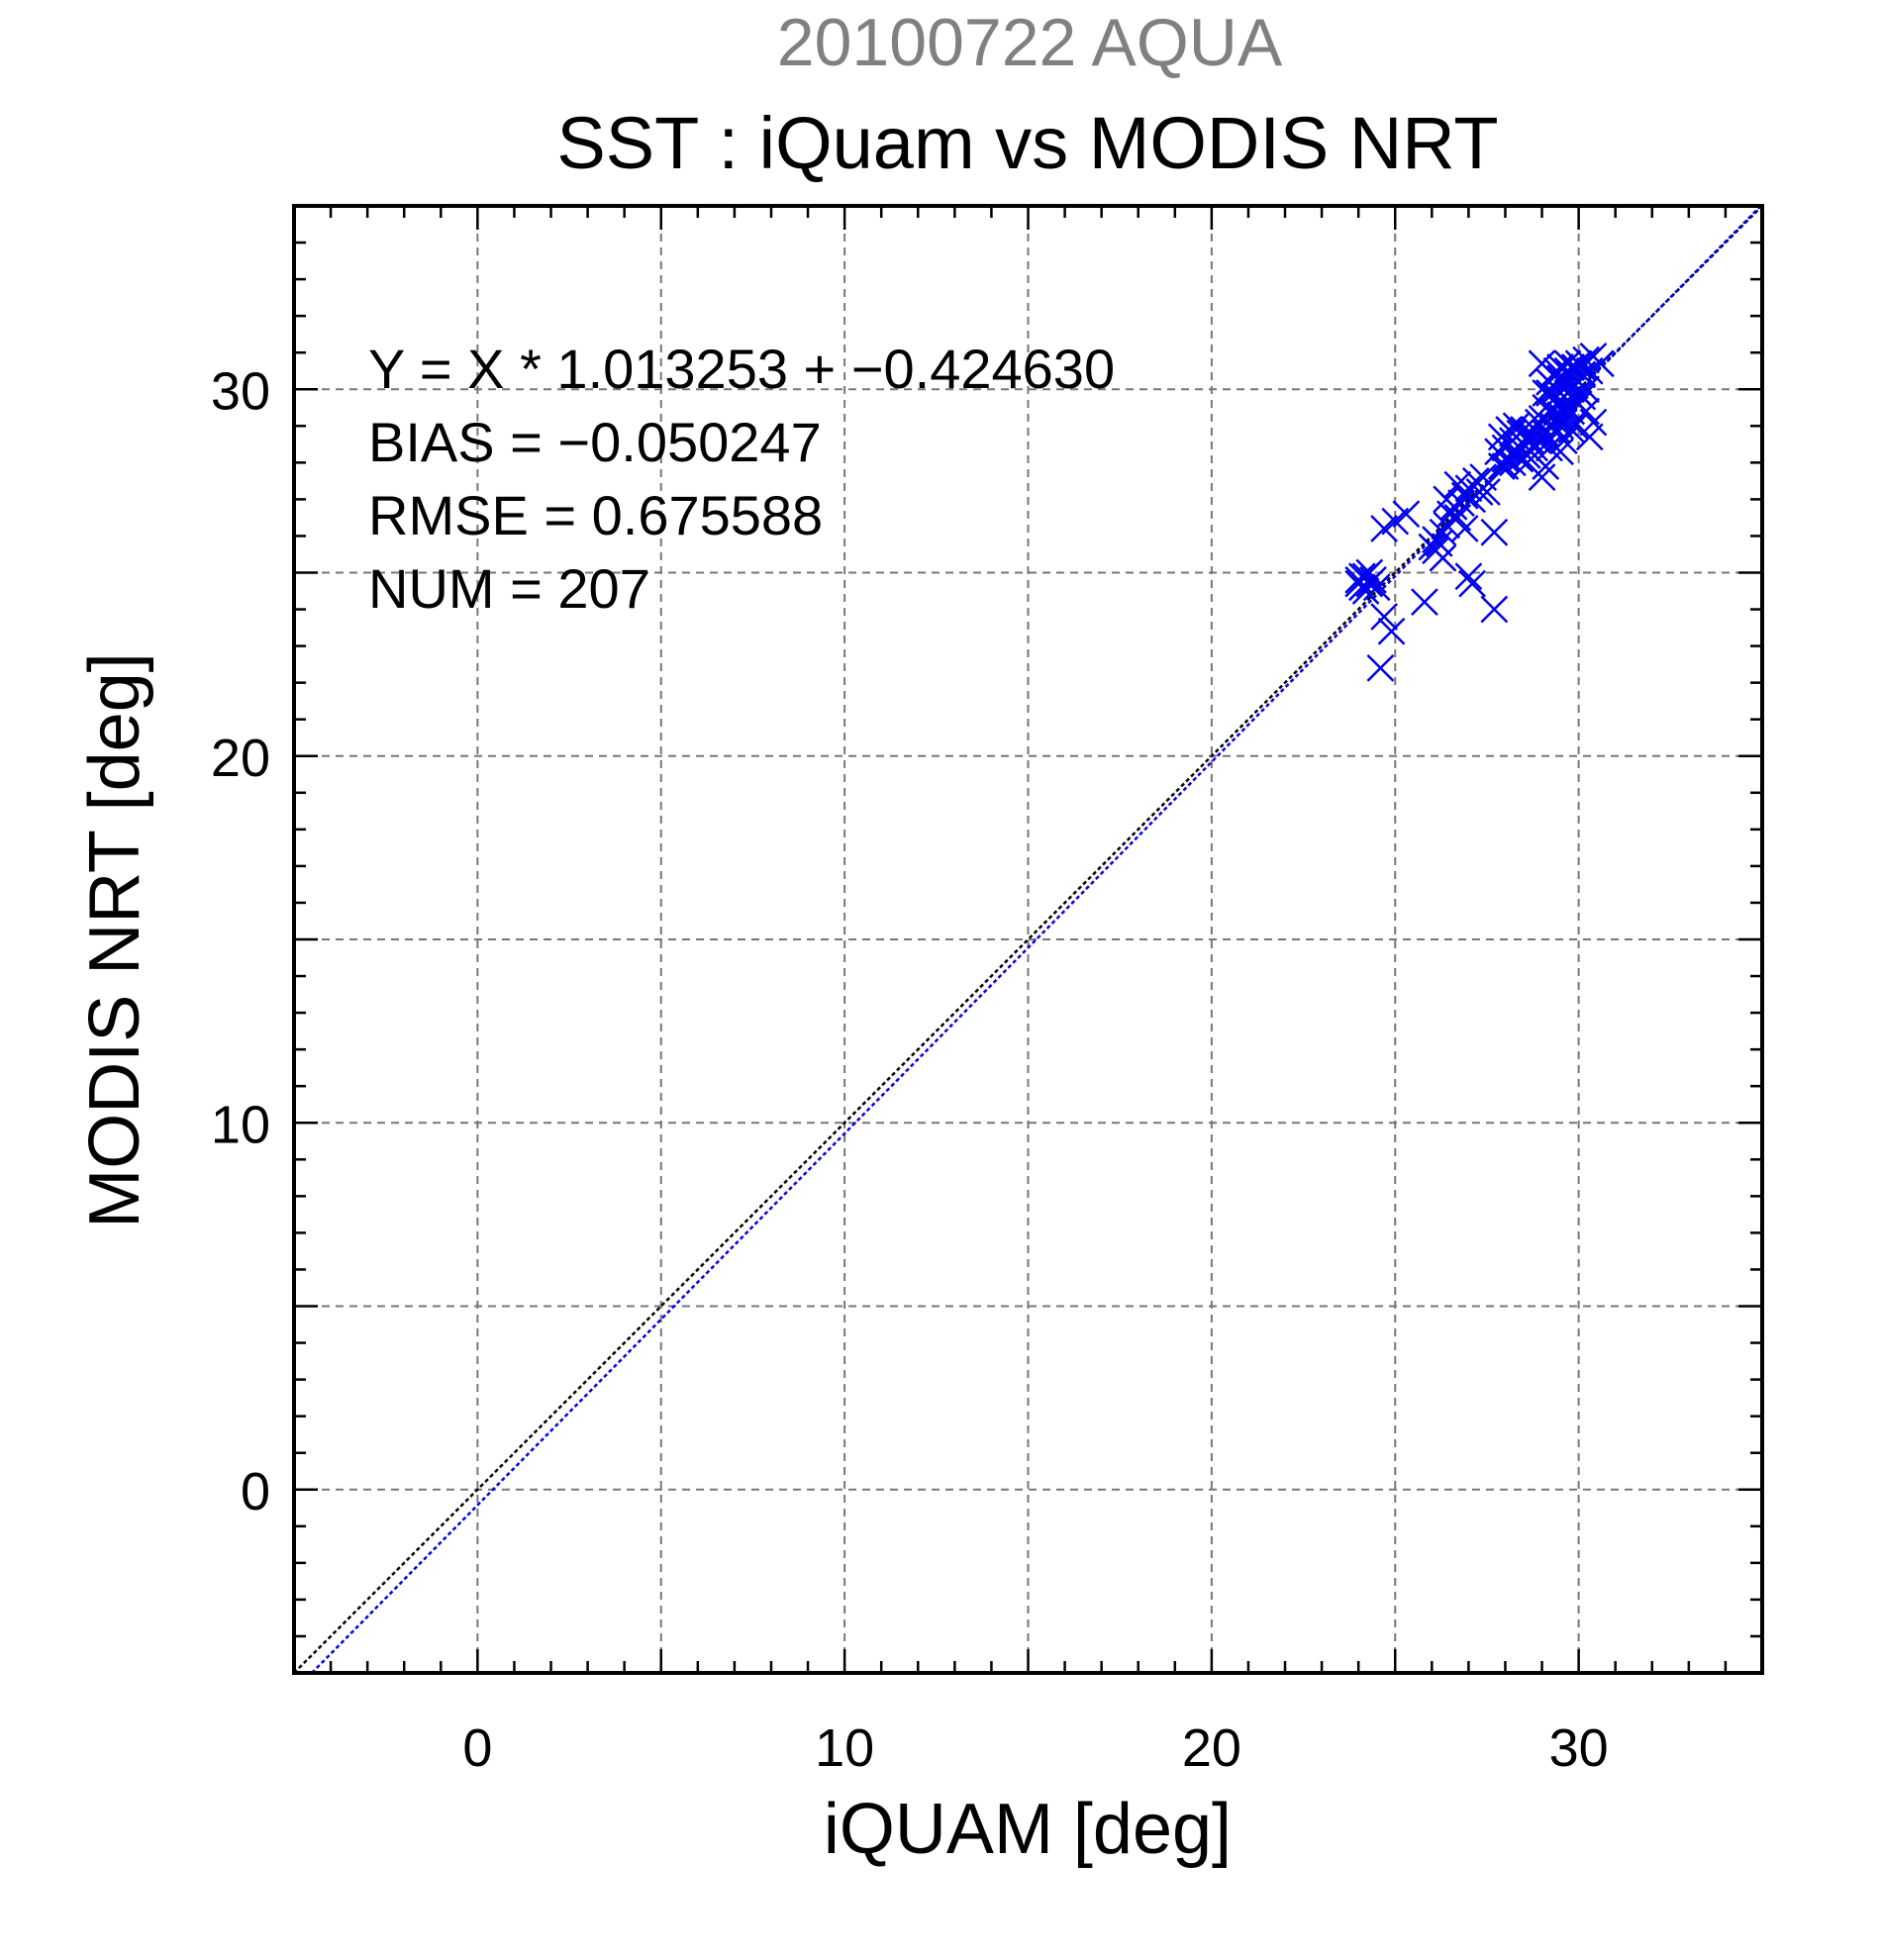 The width and height of the screenshot is (1881, 1960). Describe the element at coordinates (255, 1491) in the screenshot. I see `y-tick-label: 0` at that location.